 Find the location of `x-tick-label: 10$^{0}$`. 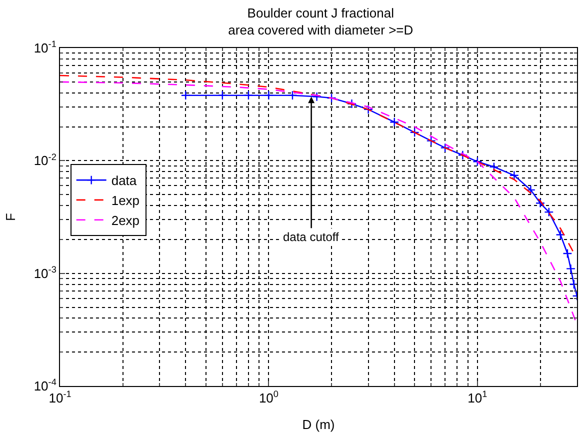

x-tick-label: 10$^{0}$ is located at coordinates (268, 397).